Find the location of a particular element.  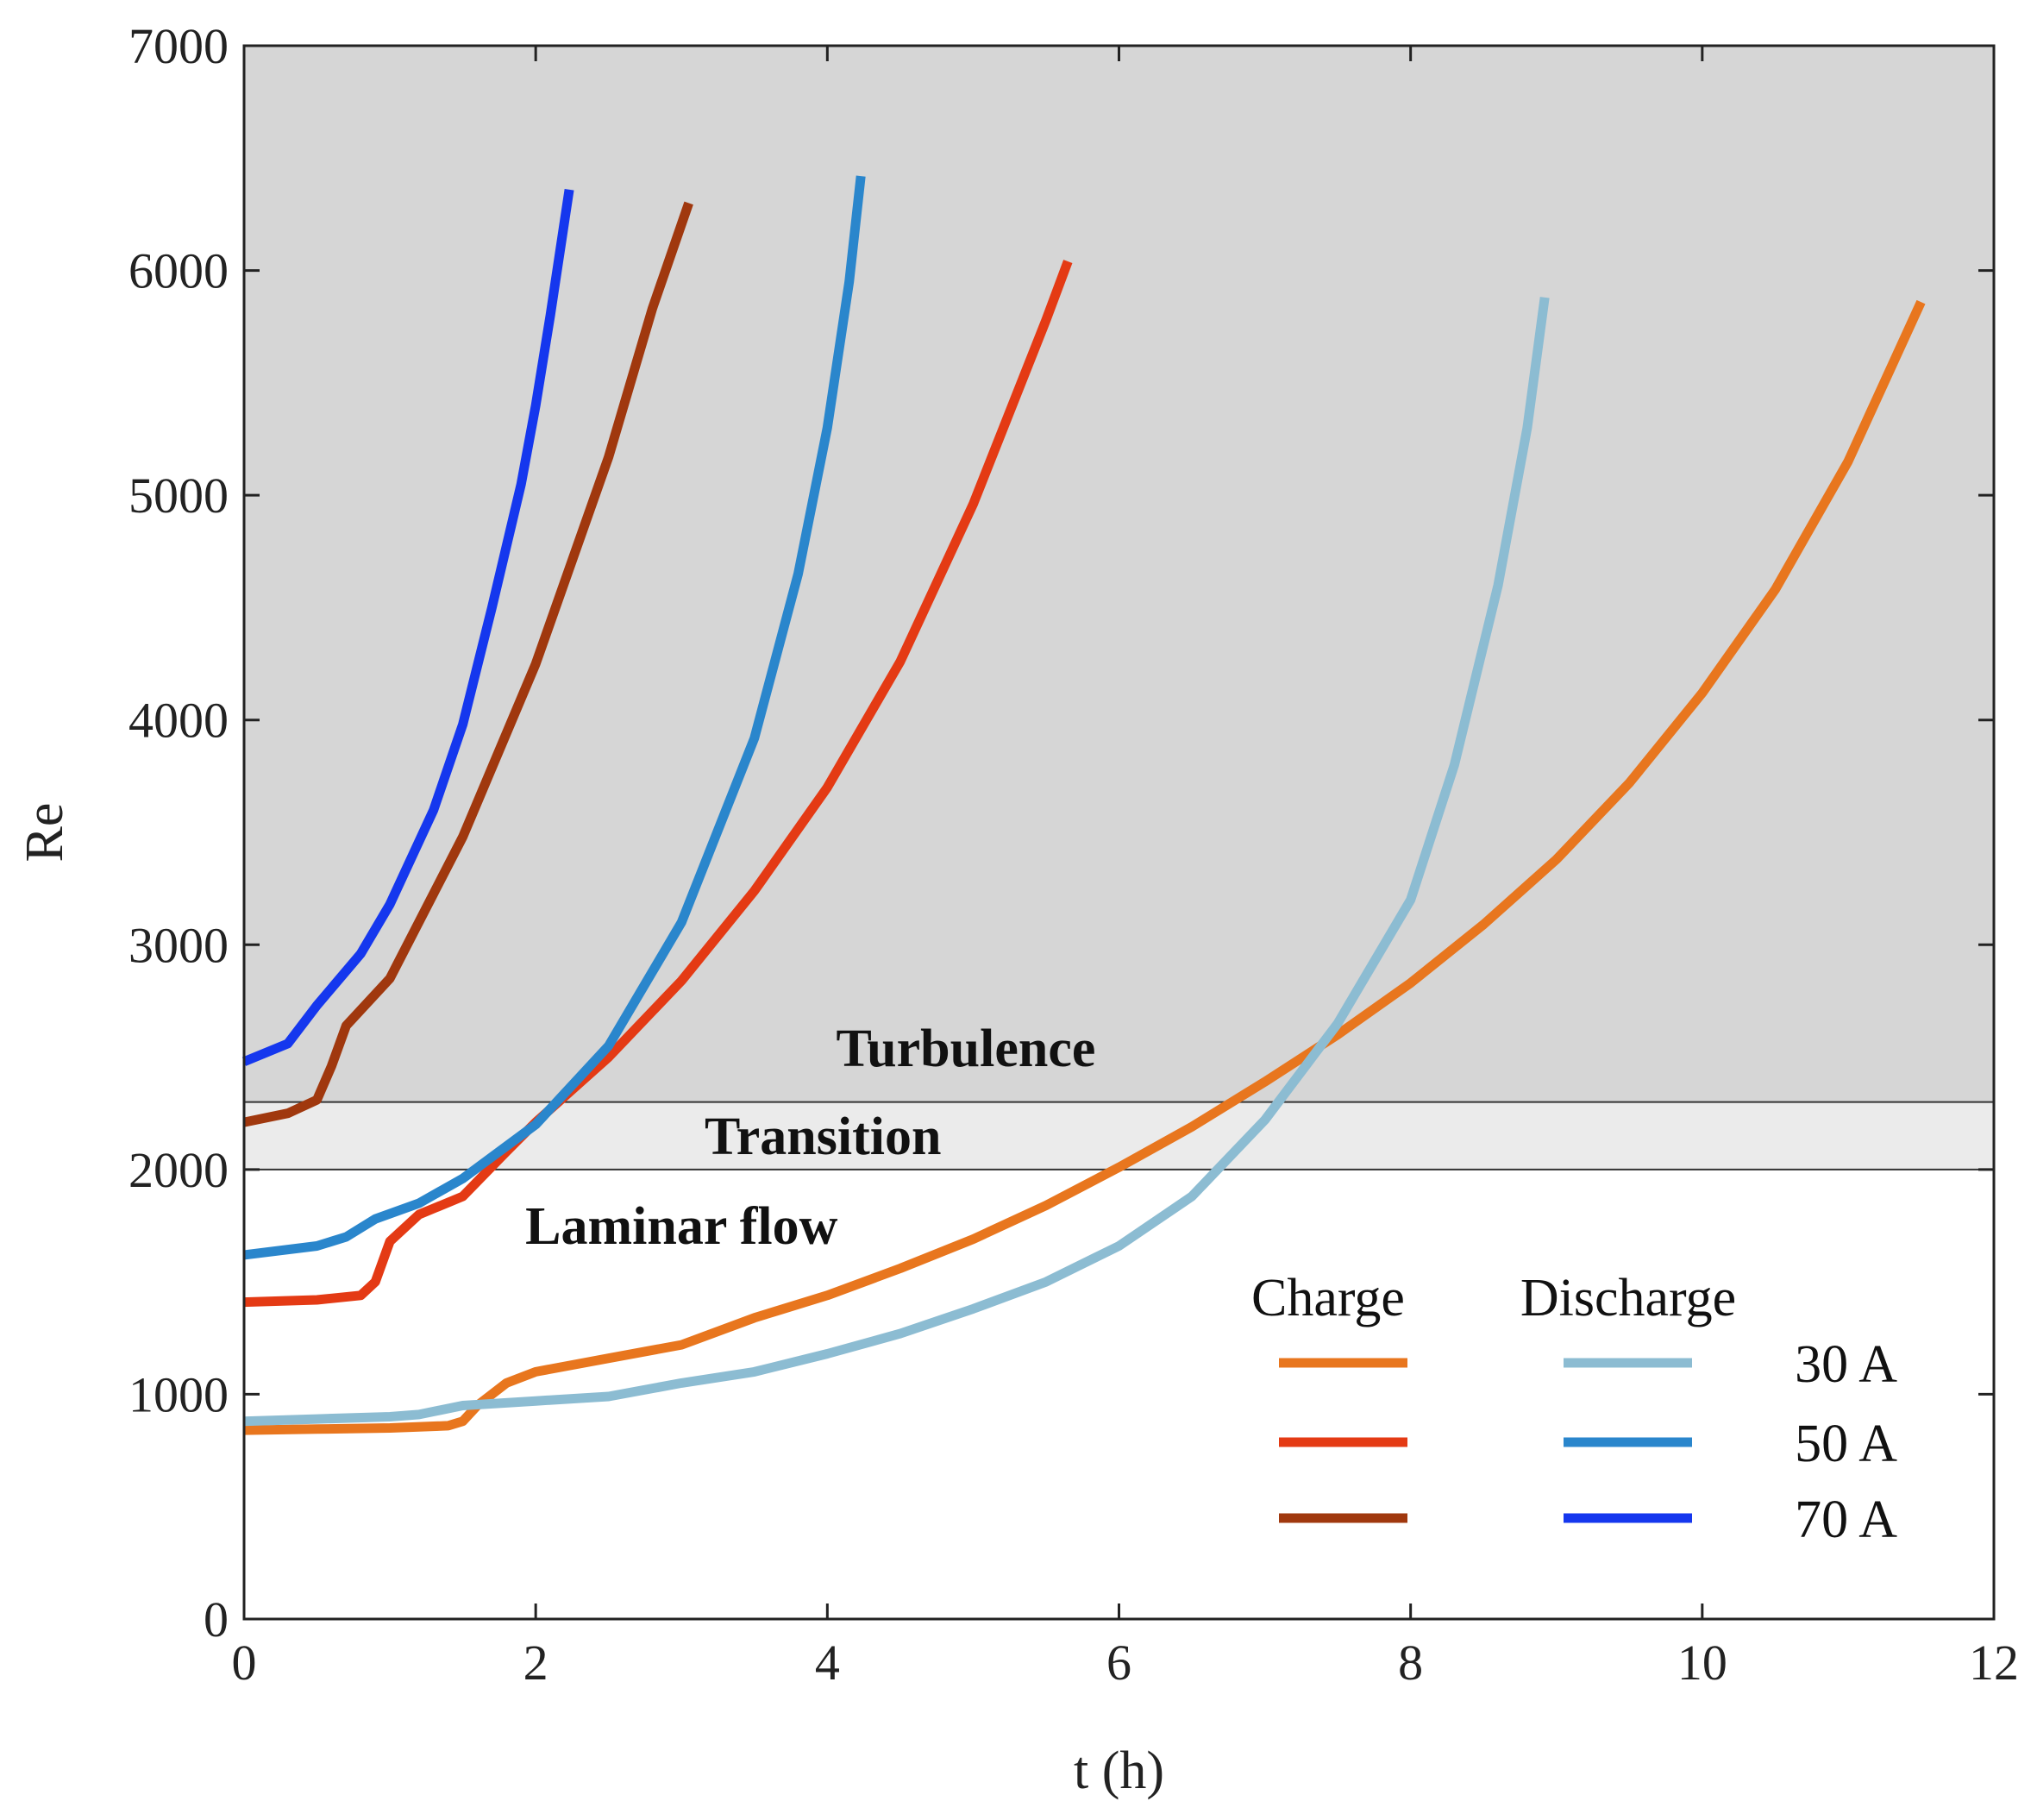

legend-current-label: 50 A is located at coordinates (1846, 1444).